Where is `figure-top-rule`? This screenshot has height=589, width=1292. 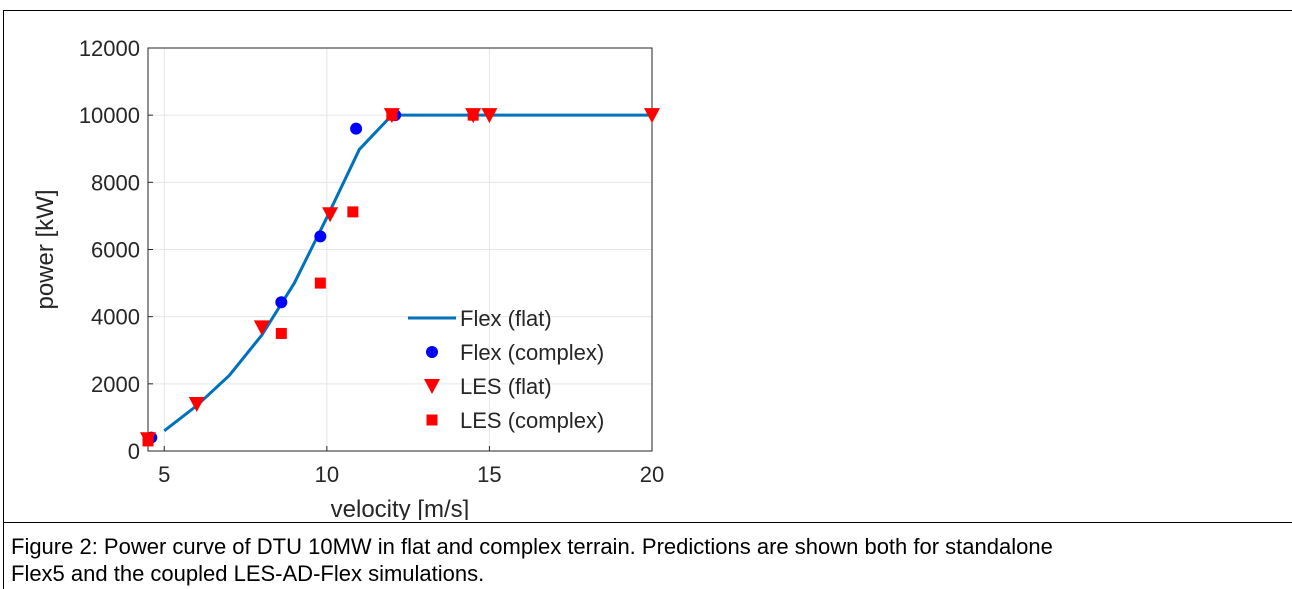 figure-top-rule is located at coordinates (1005, 10).